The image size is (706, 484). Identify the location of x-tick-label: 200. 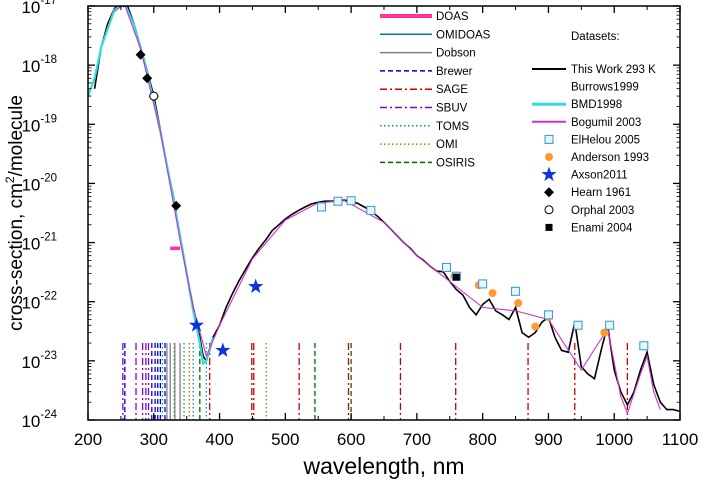
(88, 439).